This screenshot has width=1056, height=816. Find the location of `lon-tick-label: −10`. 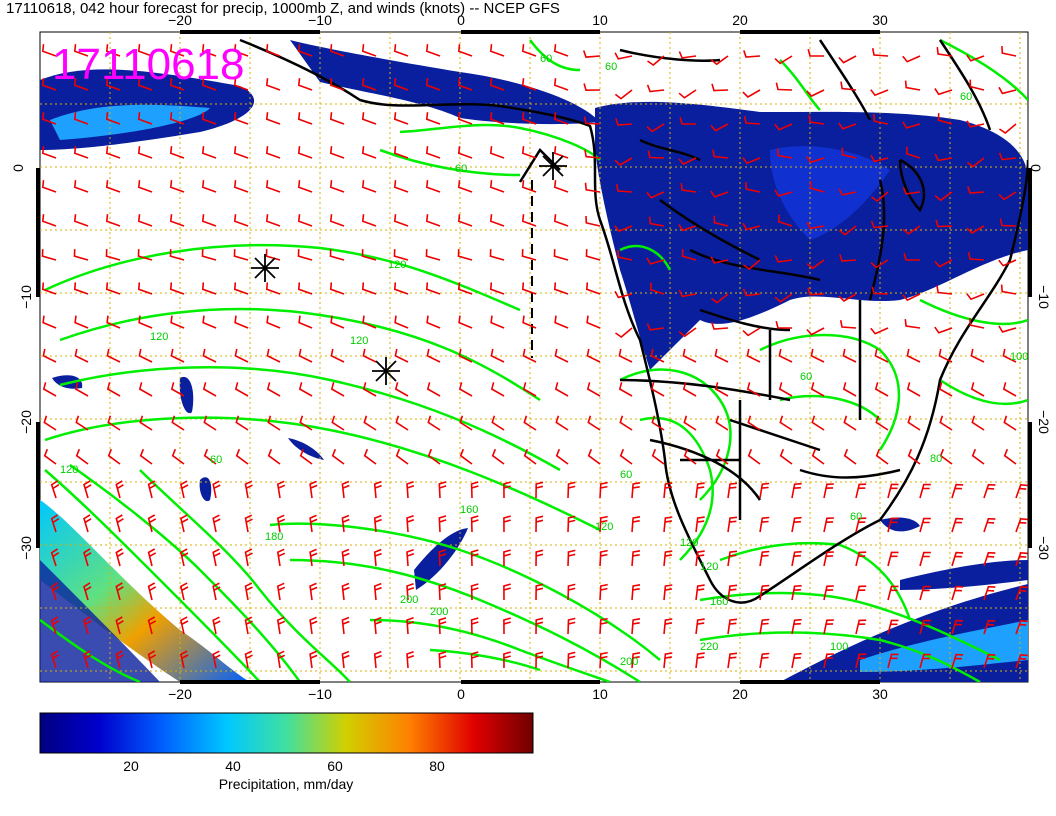

lon-tick-label: −10 is located at coordinates (320, 694).